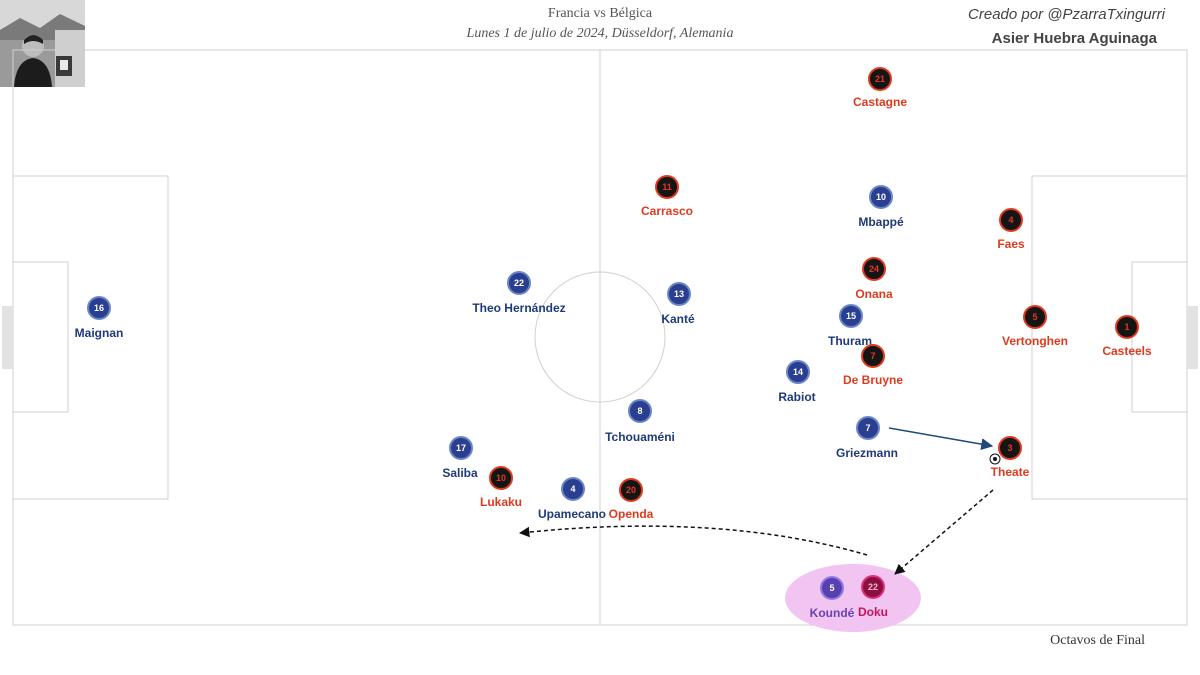  I want to click on player-onana: 24 Onana, so click(874, 279).